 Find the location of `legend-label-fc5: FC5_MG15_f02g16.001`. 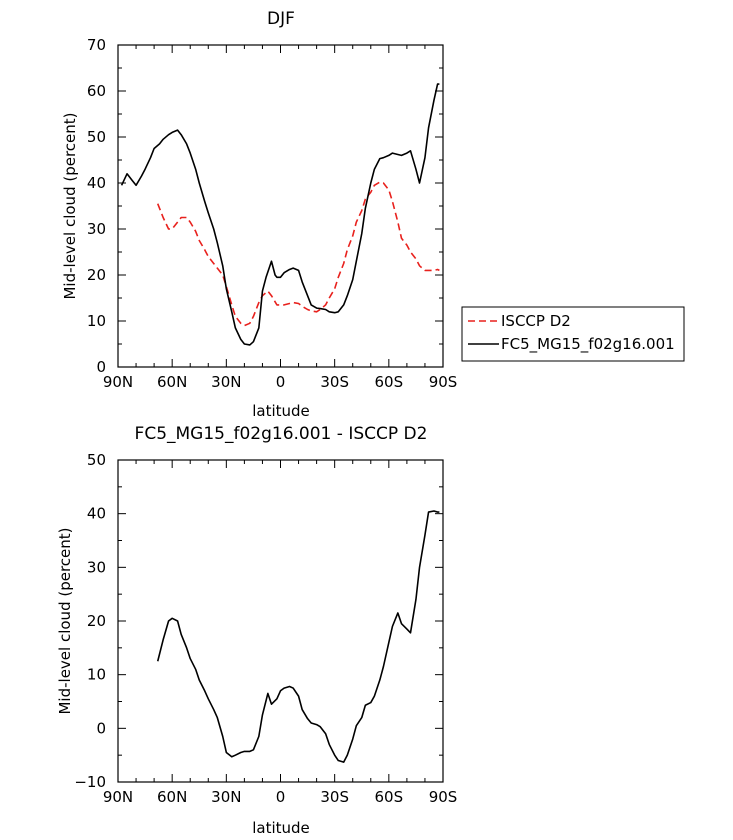

legend-label-fc5: FC5_MG15_f02g16.001 is located at coordinates (588, 344).